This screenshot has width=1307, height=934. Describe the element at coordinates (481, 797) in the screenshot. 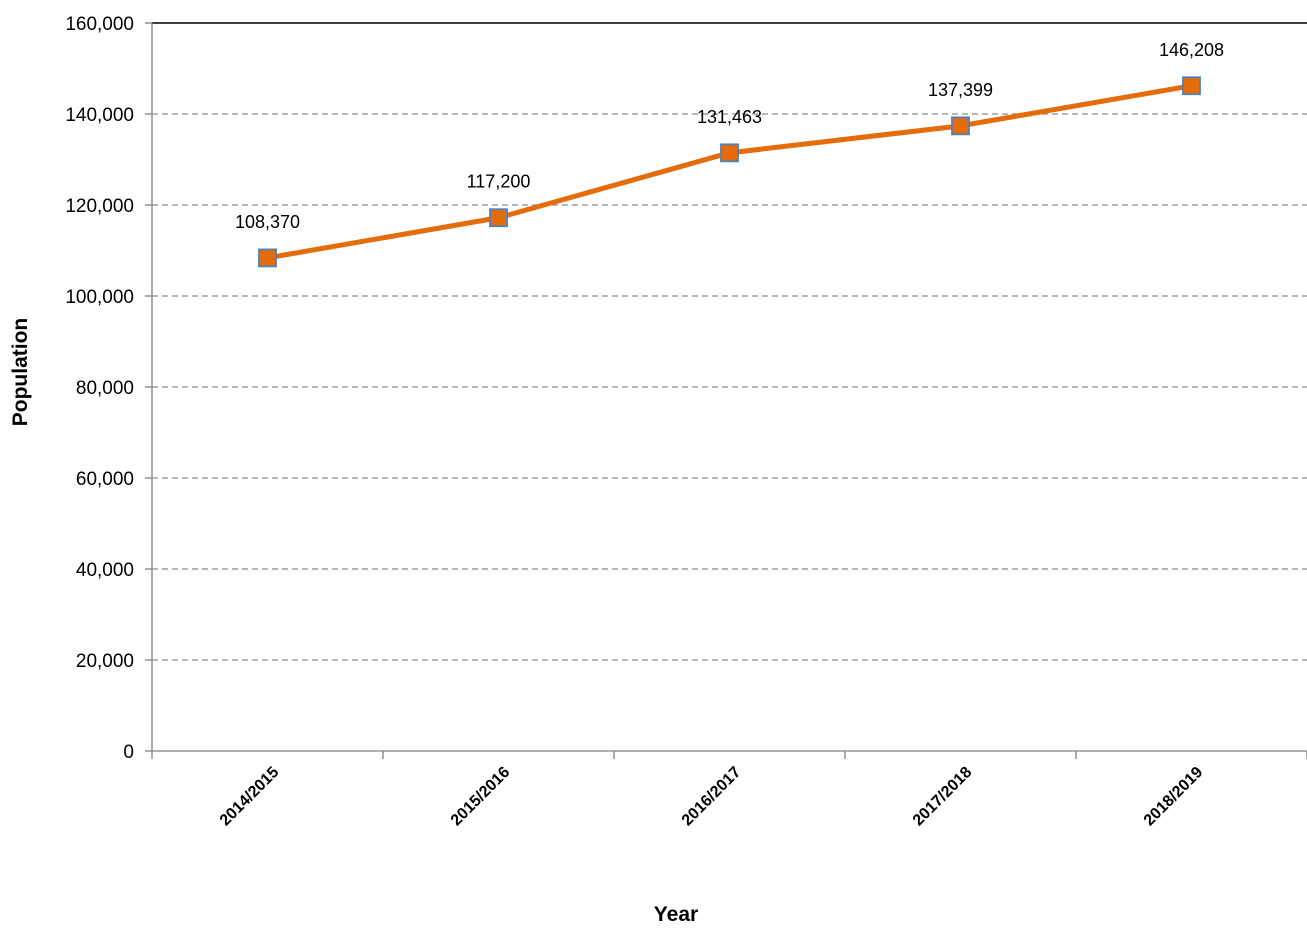

I see `x-tick-label: 2015/2016` at that location.